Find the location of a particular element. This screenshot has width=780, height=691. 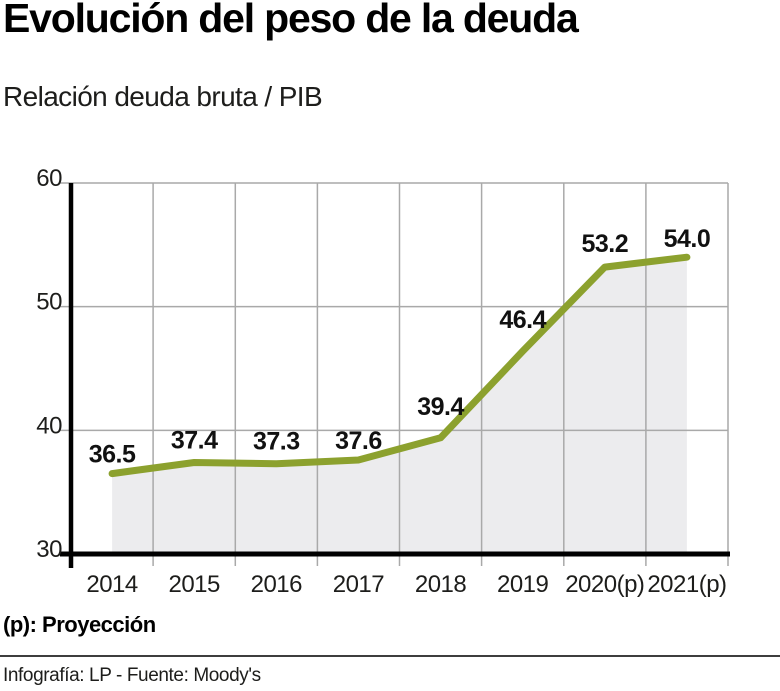

y-tick-label: 40 is located at coordinates (49, 425).